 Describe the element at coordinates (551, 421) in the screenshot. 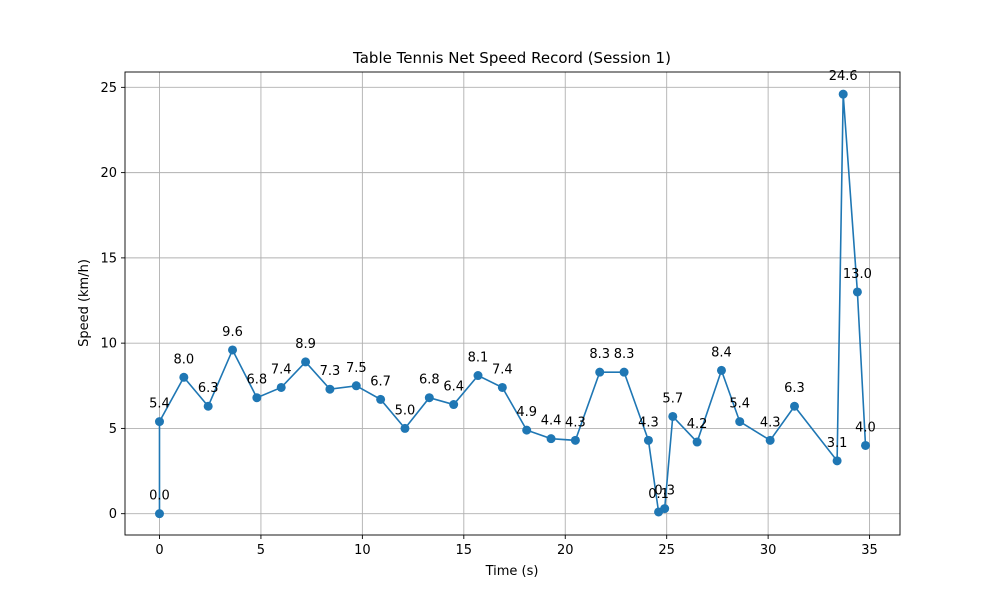

I see `data-label: 4.4` at that location.